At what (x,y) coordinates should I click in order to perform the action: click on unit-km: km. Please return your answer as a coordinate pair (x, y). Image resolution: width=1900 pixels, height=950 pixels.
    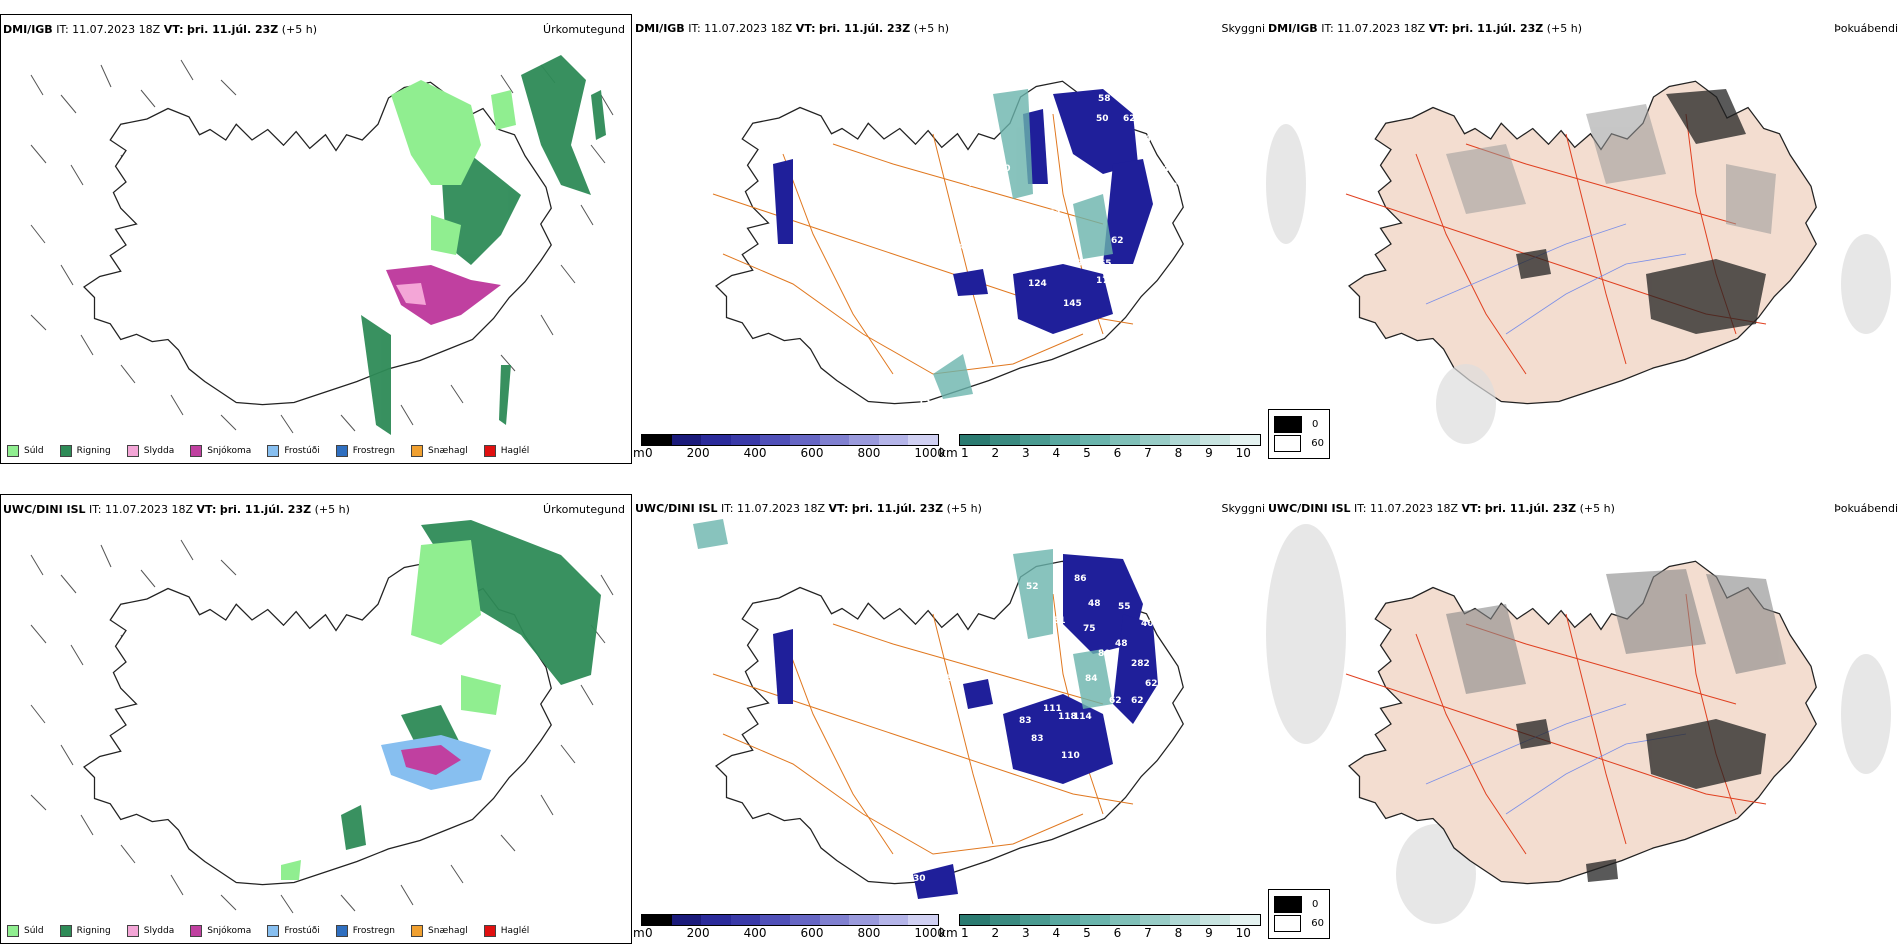
    Looking at the image, I should click on (948, 933).